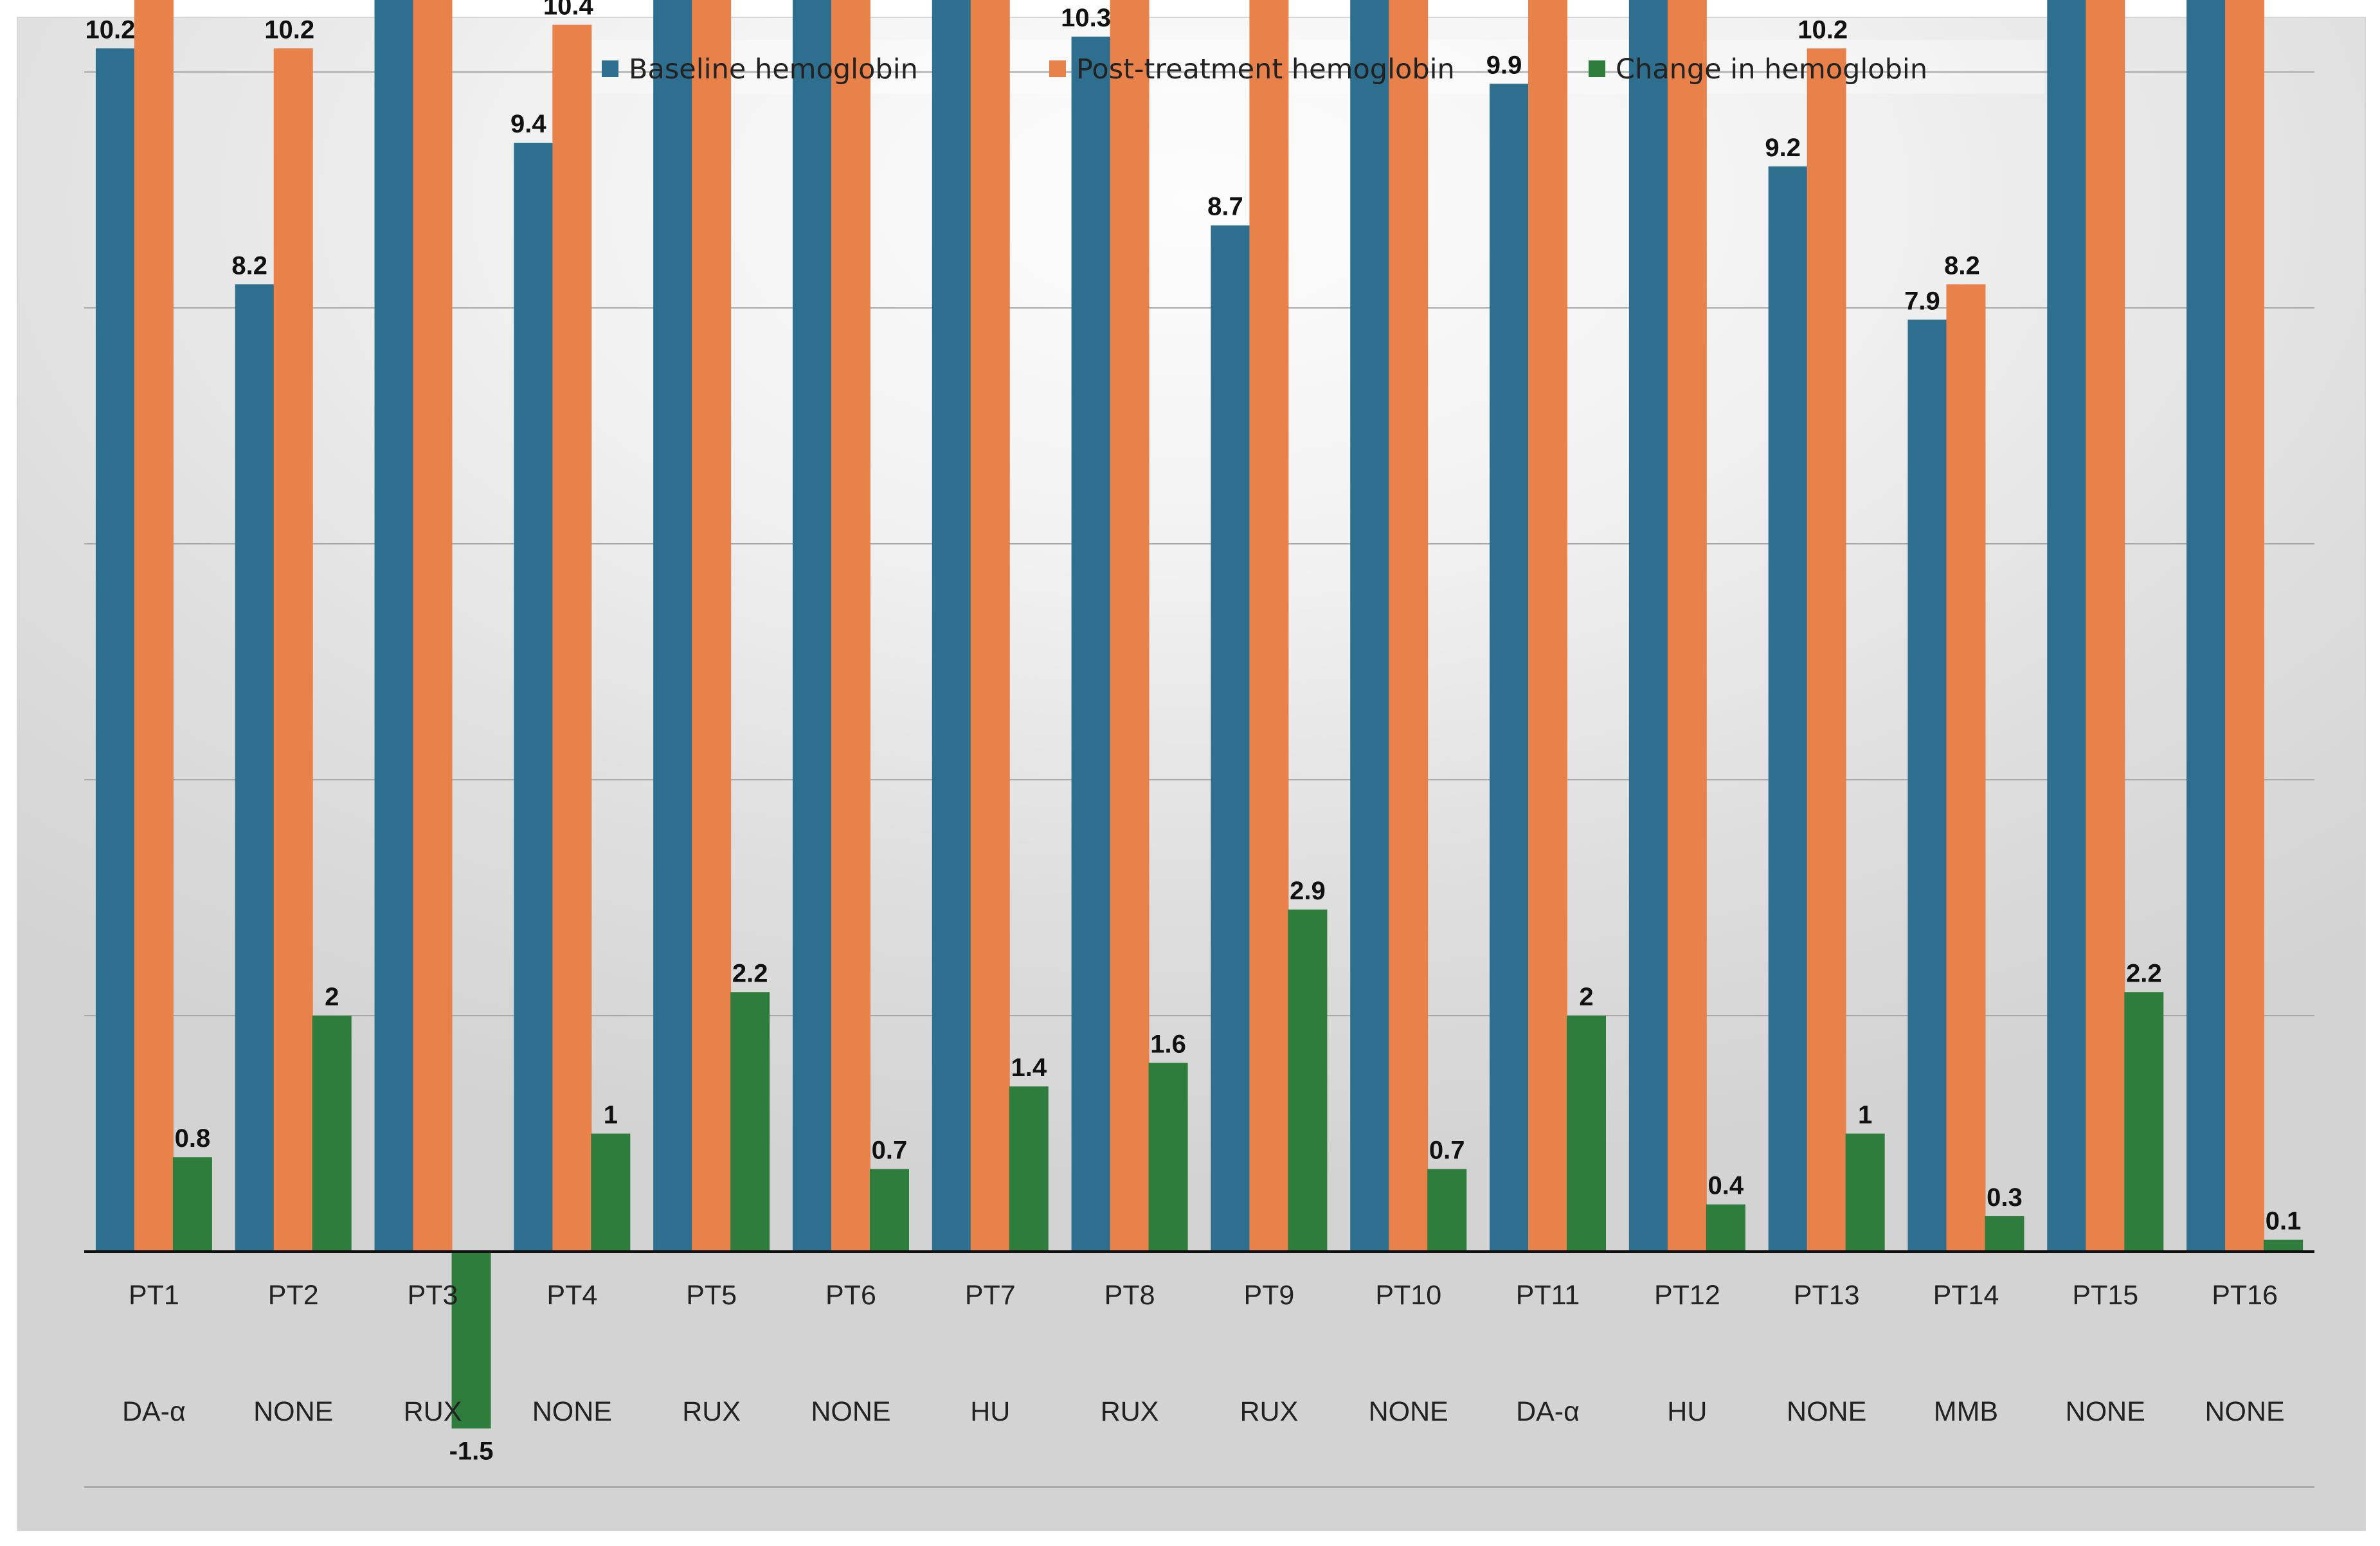 The image size is (2380, 1546). I want to click on bar-2-pt5, so click(750, 1122).